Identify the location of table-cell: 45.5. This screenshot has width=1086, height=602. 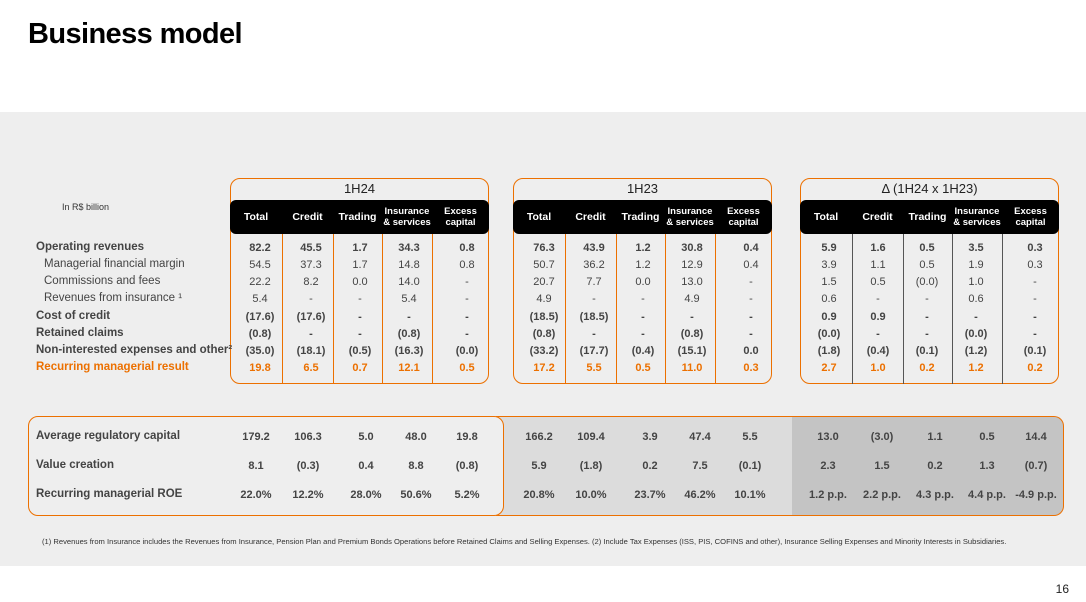
(311, 248).